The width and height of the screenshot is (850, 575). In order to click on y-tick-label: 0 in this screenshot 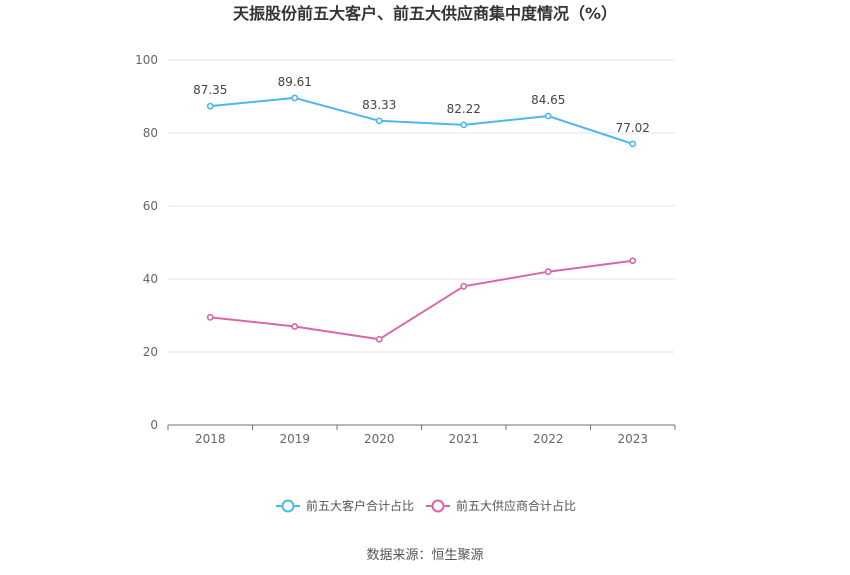, I will do `click(154, 425)`.